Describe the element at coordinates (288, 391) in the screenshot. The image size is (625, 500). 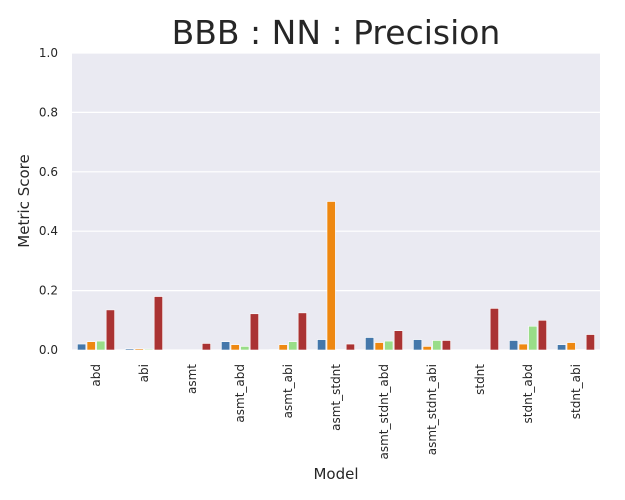
I see `x-tick-label: asmt_abi` at that location.